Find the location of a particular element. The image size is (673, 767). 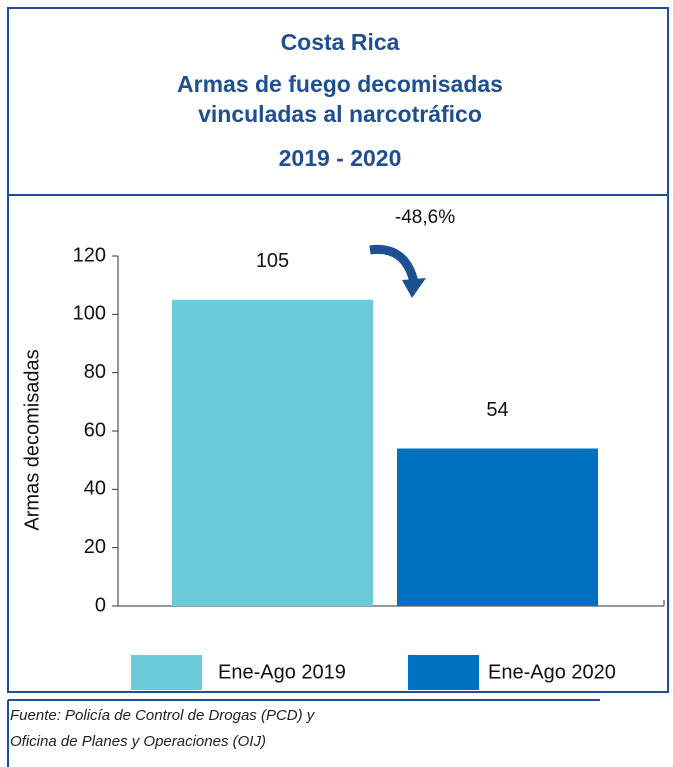

arrow-head is located at coordinates (414, 288).